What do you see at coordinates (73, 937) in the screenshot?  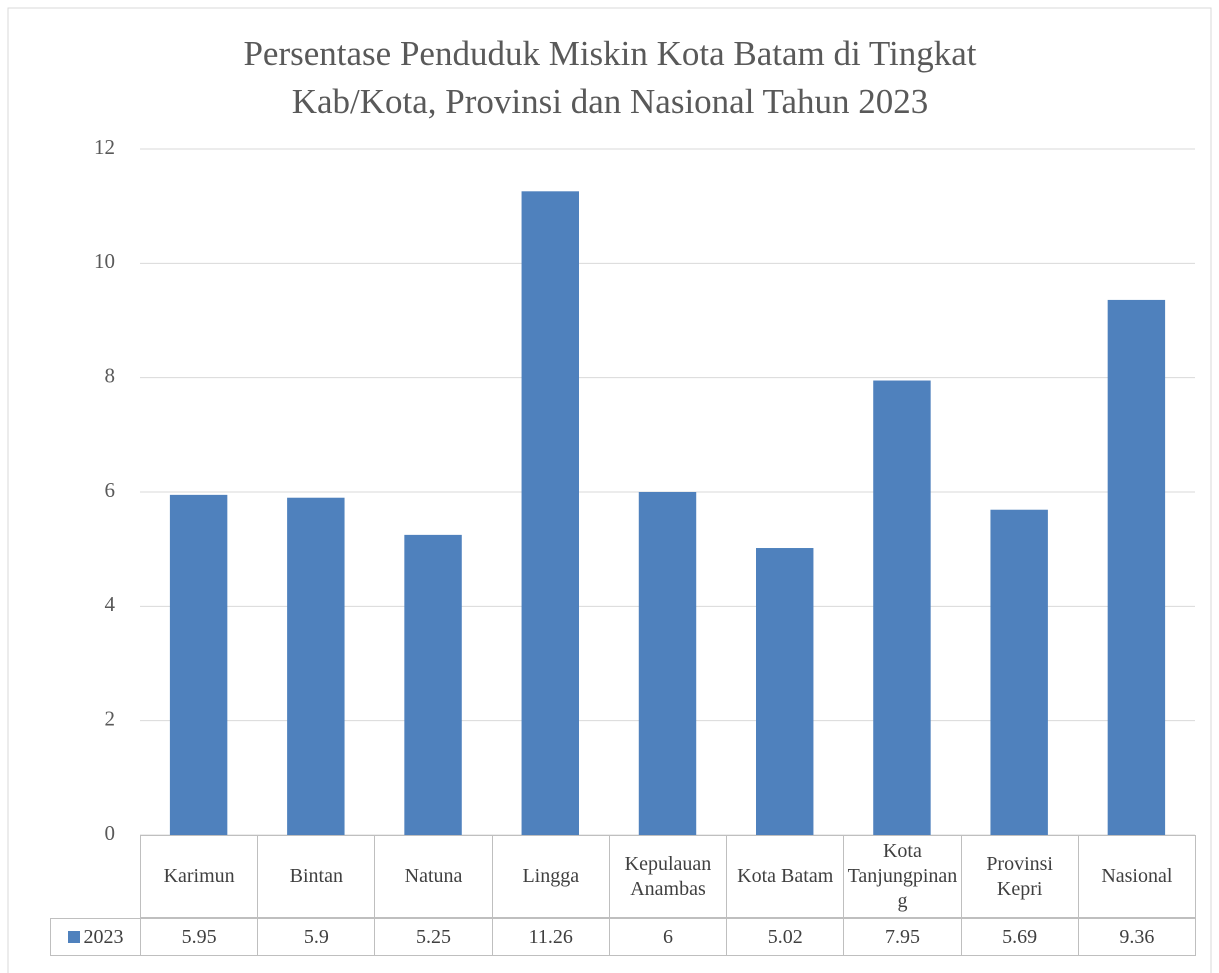 I see `legend-swatch` at bounding box center [73, 937].